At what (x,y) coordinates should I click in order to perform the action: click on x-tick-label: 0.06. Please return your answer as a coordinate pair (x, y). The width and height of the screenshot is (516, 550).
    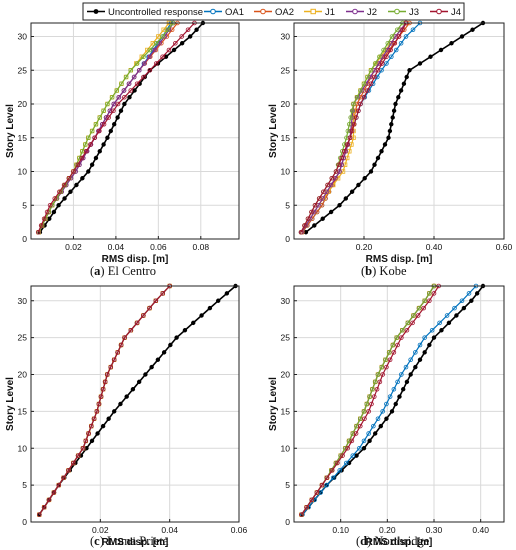
    Looking at the image, I should click on (158, 247).